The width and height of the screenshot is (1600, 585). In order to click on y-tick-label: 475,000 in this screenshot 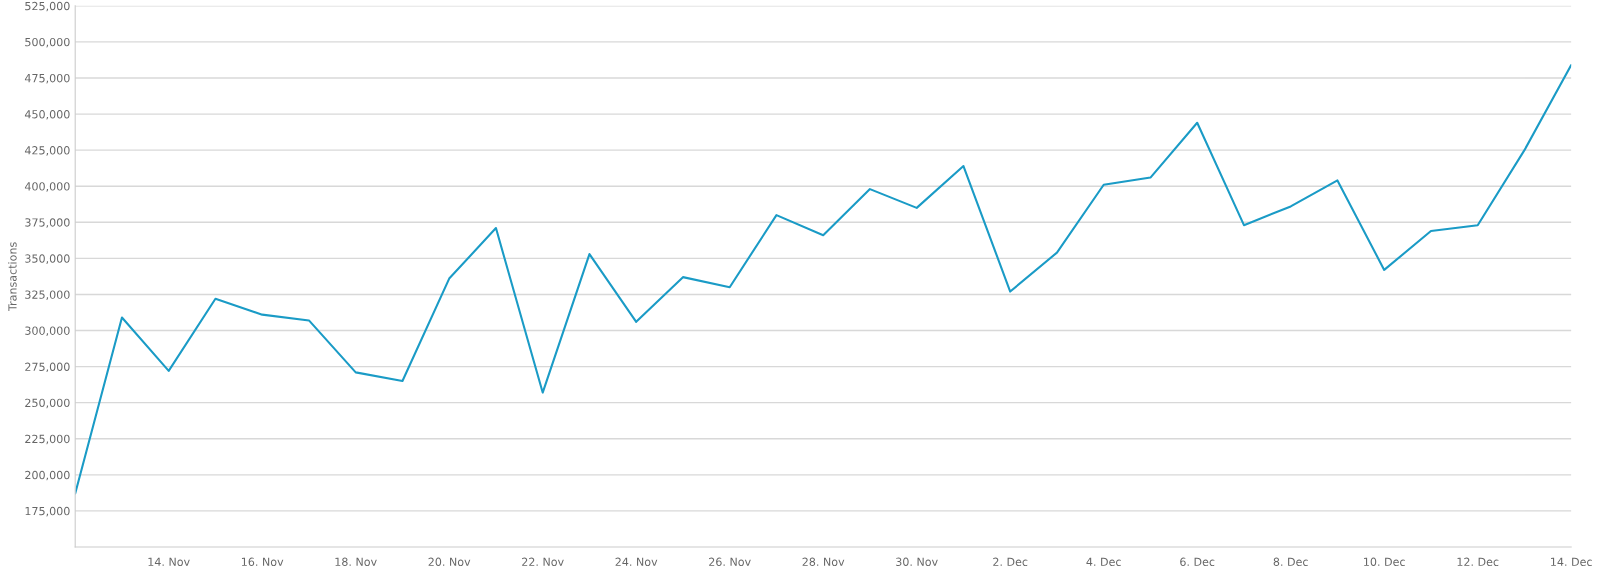, I will do `click(47, 78)`.